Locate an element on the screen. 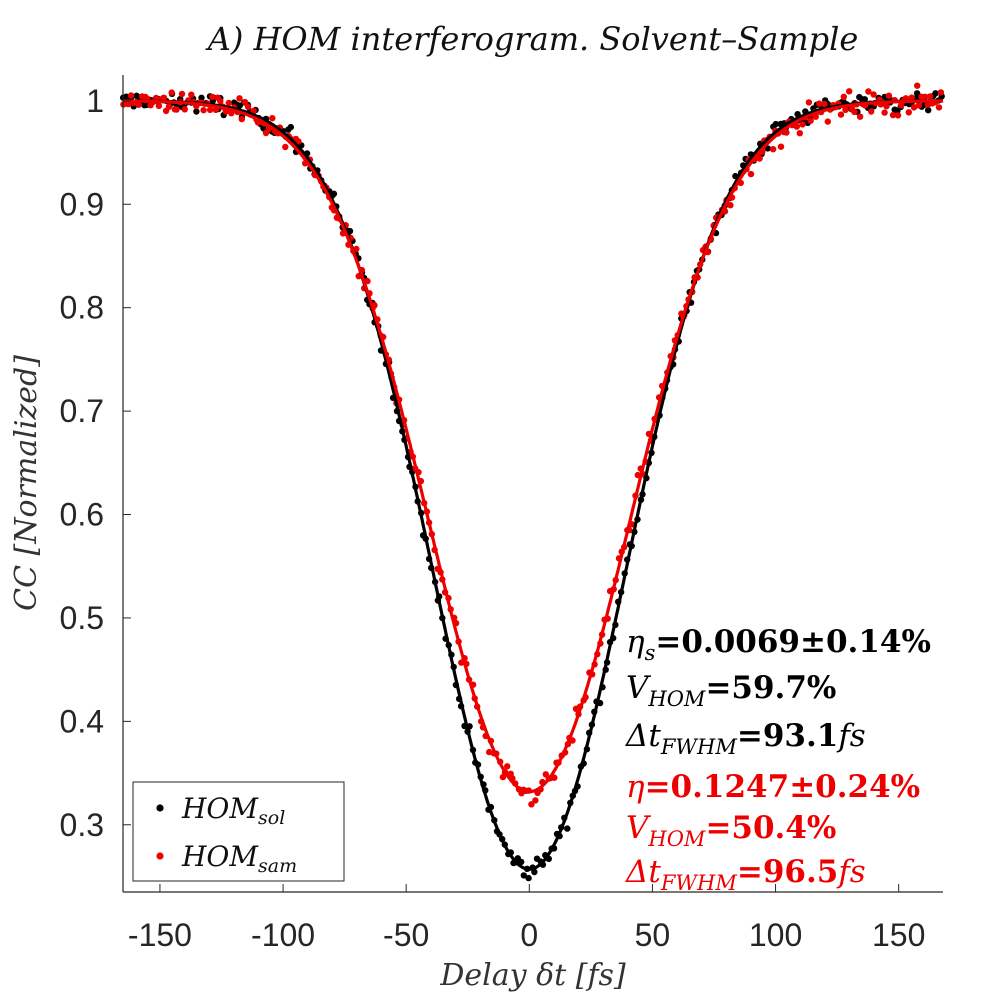 The image size is (983, 1003). x-axis-label: Delay δt [fs] is located at coordinates (532, 975).